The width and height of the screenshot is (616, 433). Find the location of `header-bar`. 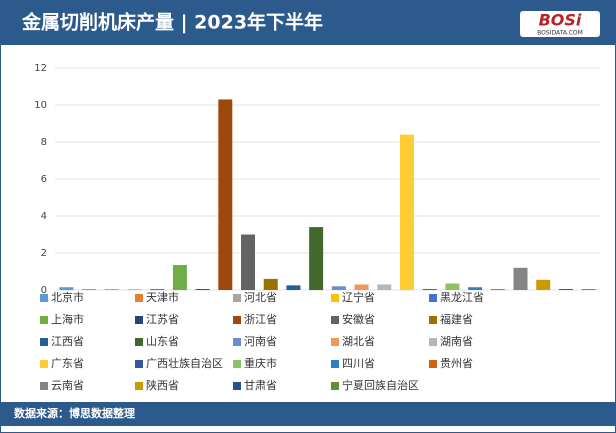

header-bar is located at coordinates (308, 22).